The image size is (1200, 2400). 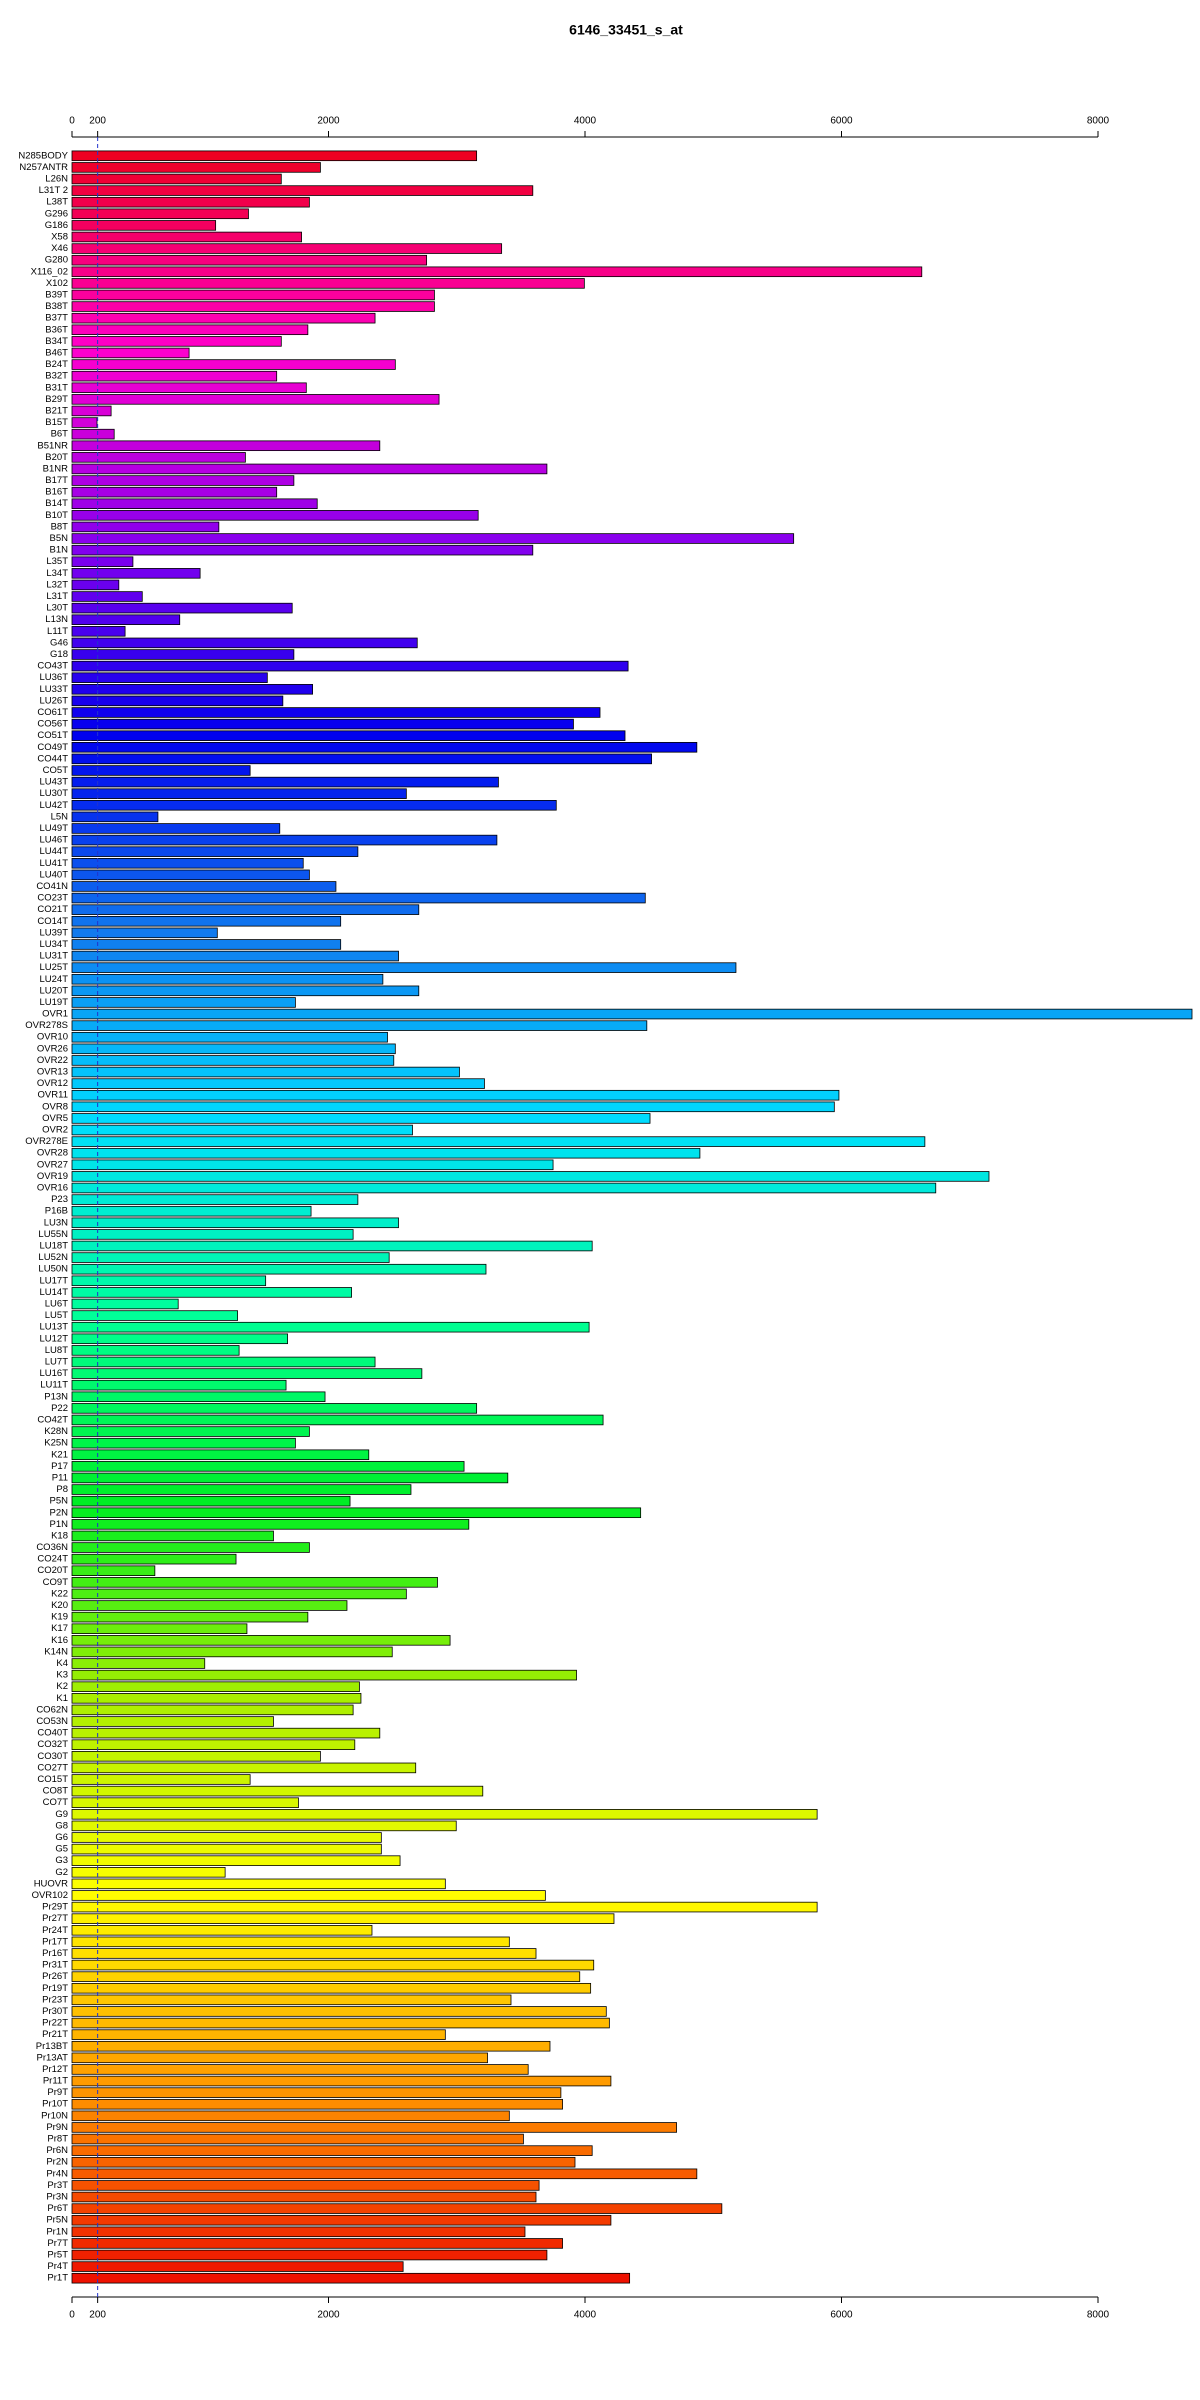 What do you see at coordinates (59, 1512) in the screenshot?
I see `y-tick-label: P2N` at bounding box center [59, 1512].